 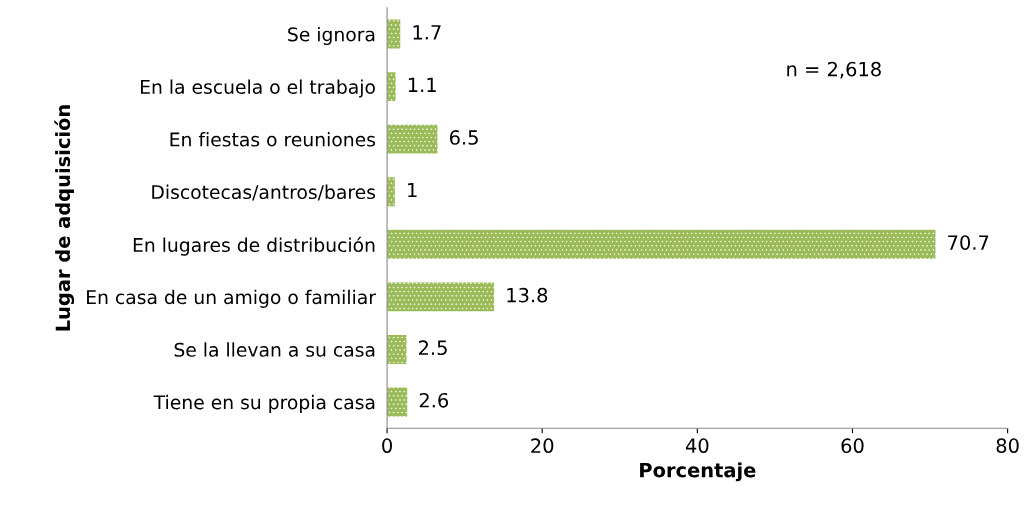 I want to click on y-tick-label: En fiestas o reuniones, so click(x=273, y=139).